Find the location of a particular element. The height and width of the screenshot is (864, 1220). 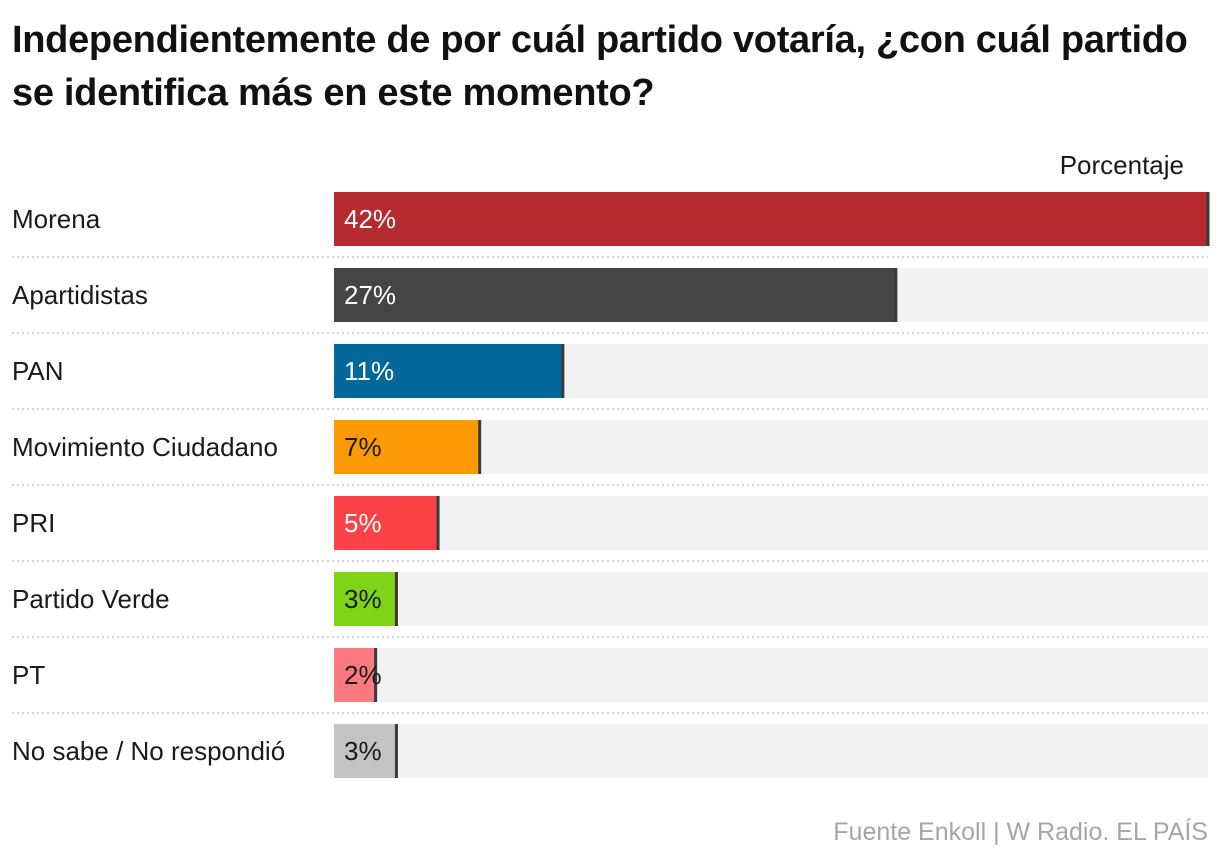

category-label: No sabe / No respondió is located at coordinates (148, 751).